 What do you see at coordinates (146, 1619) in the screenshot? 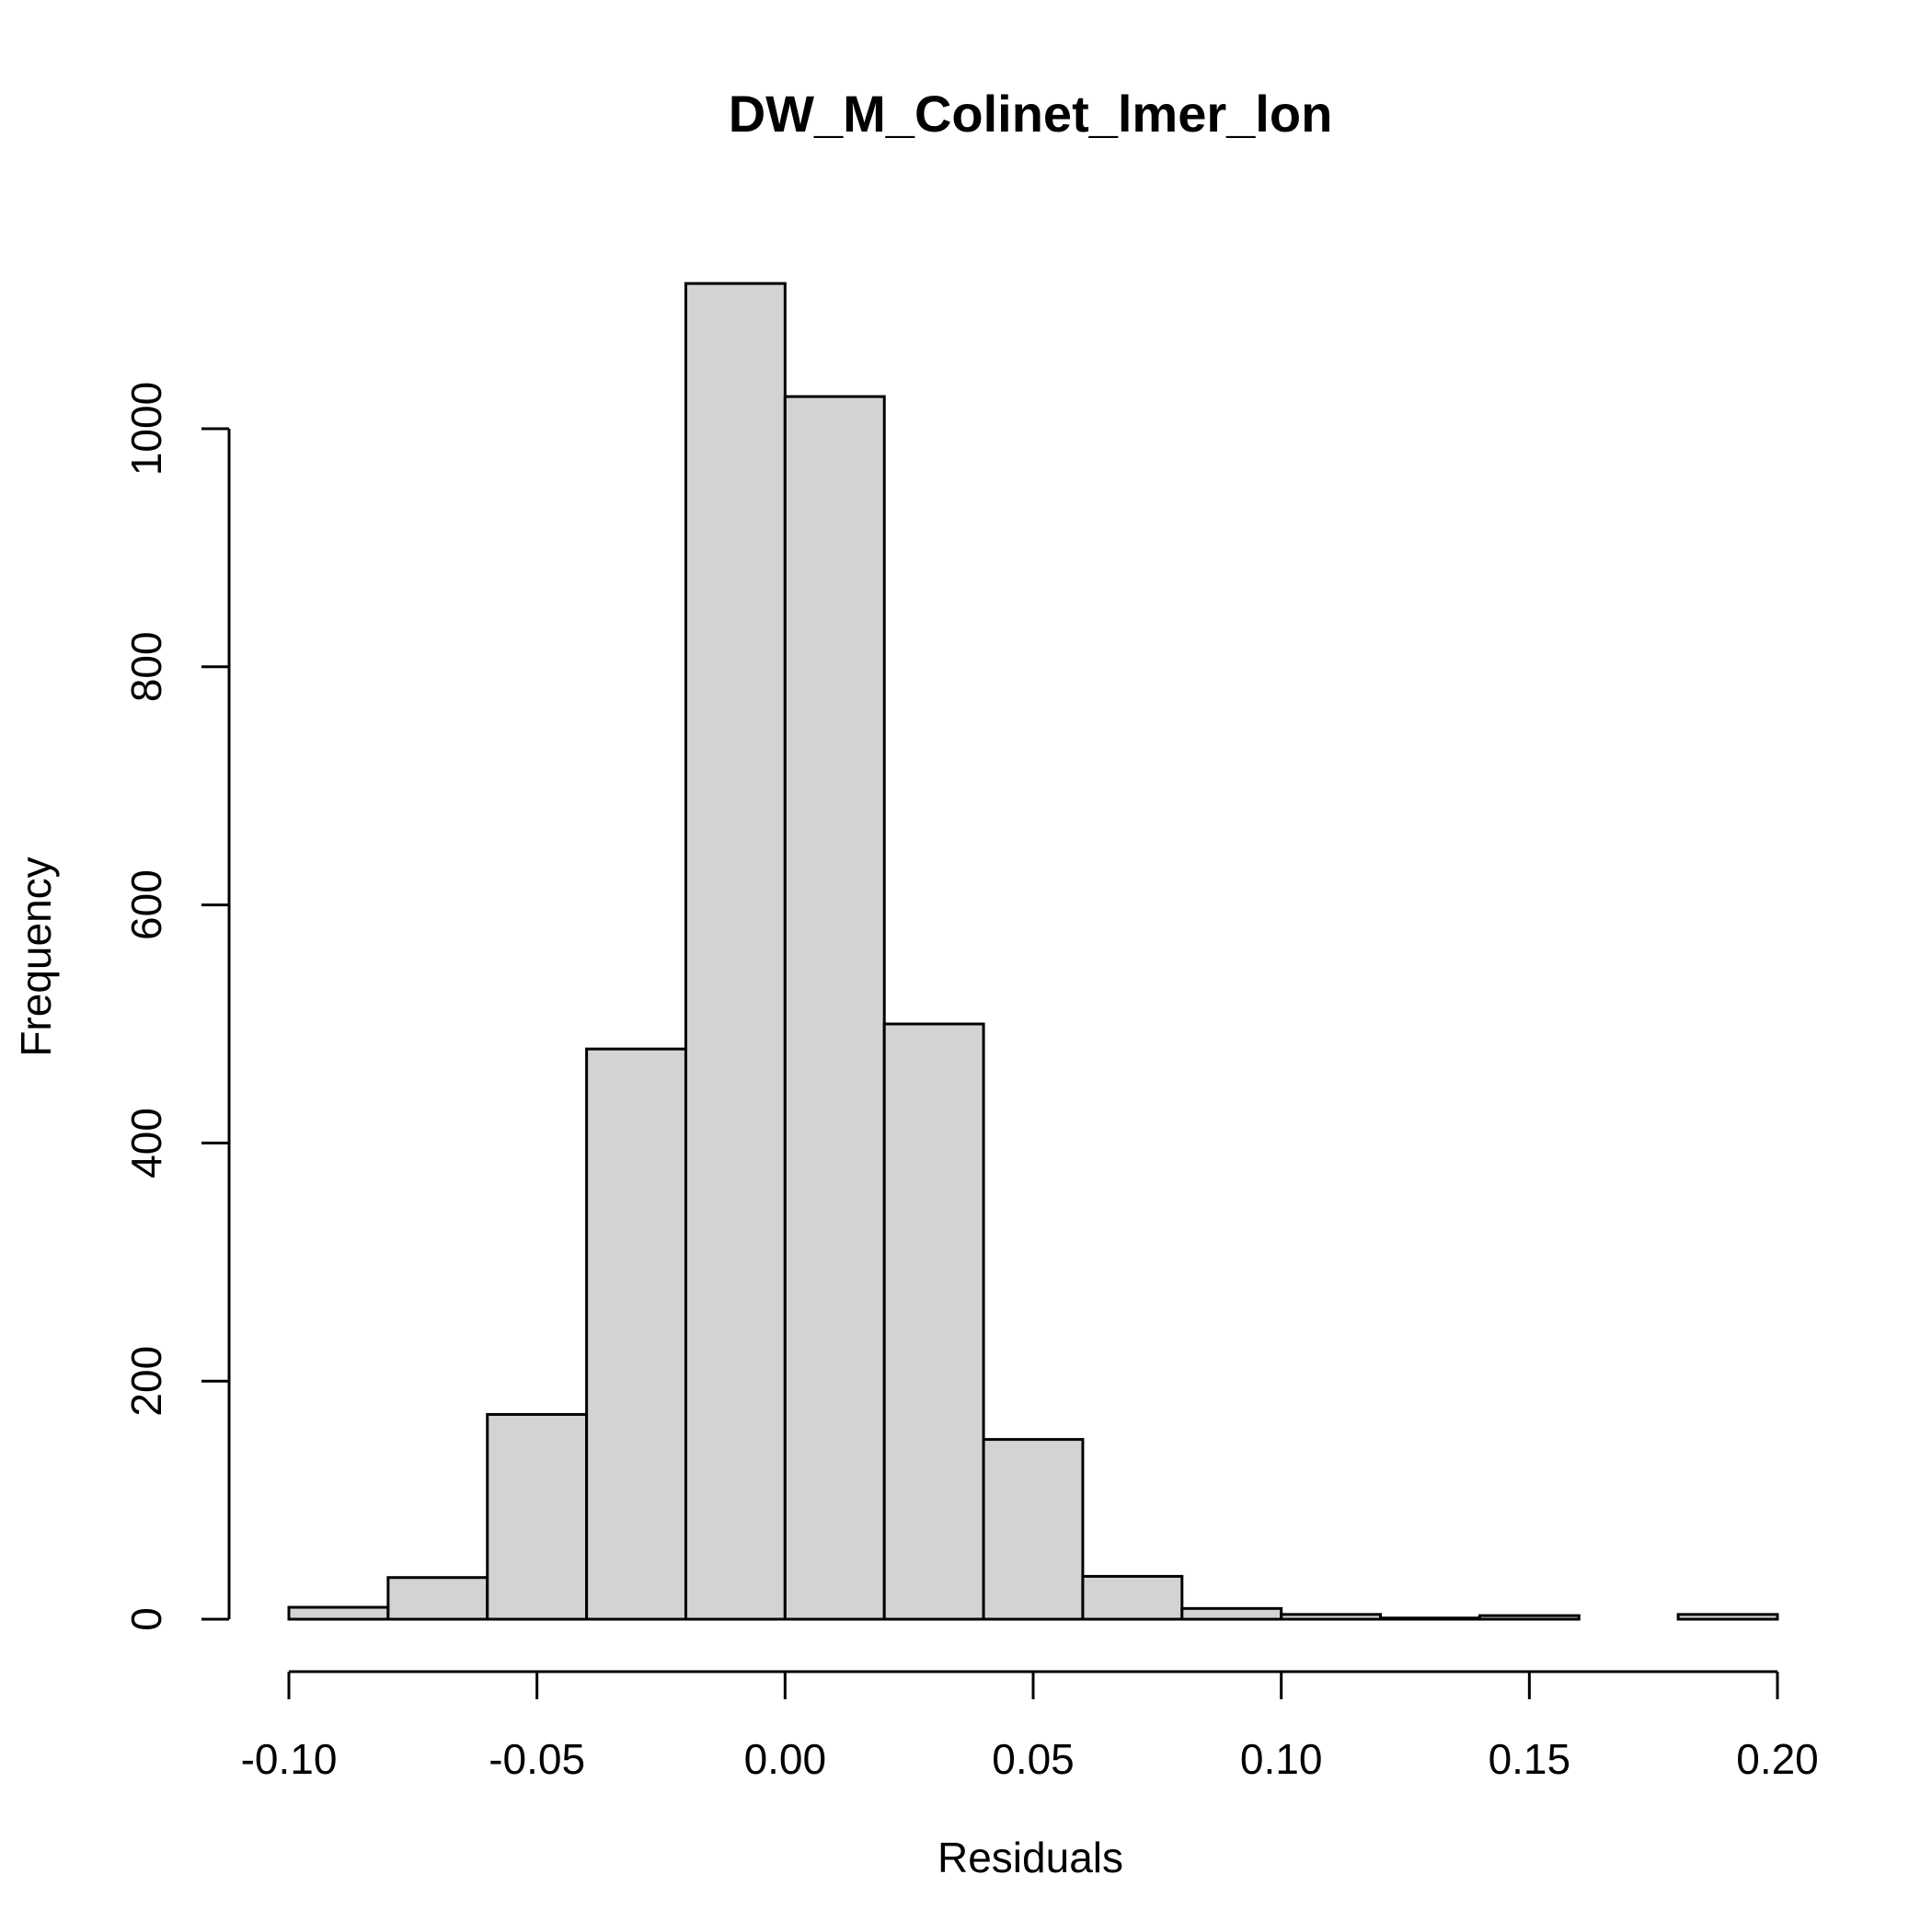
I see `y-tick-label: 0` at bounding box center [146, 1619].